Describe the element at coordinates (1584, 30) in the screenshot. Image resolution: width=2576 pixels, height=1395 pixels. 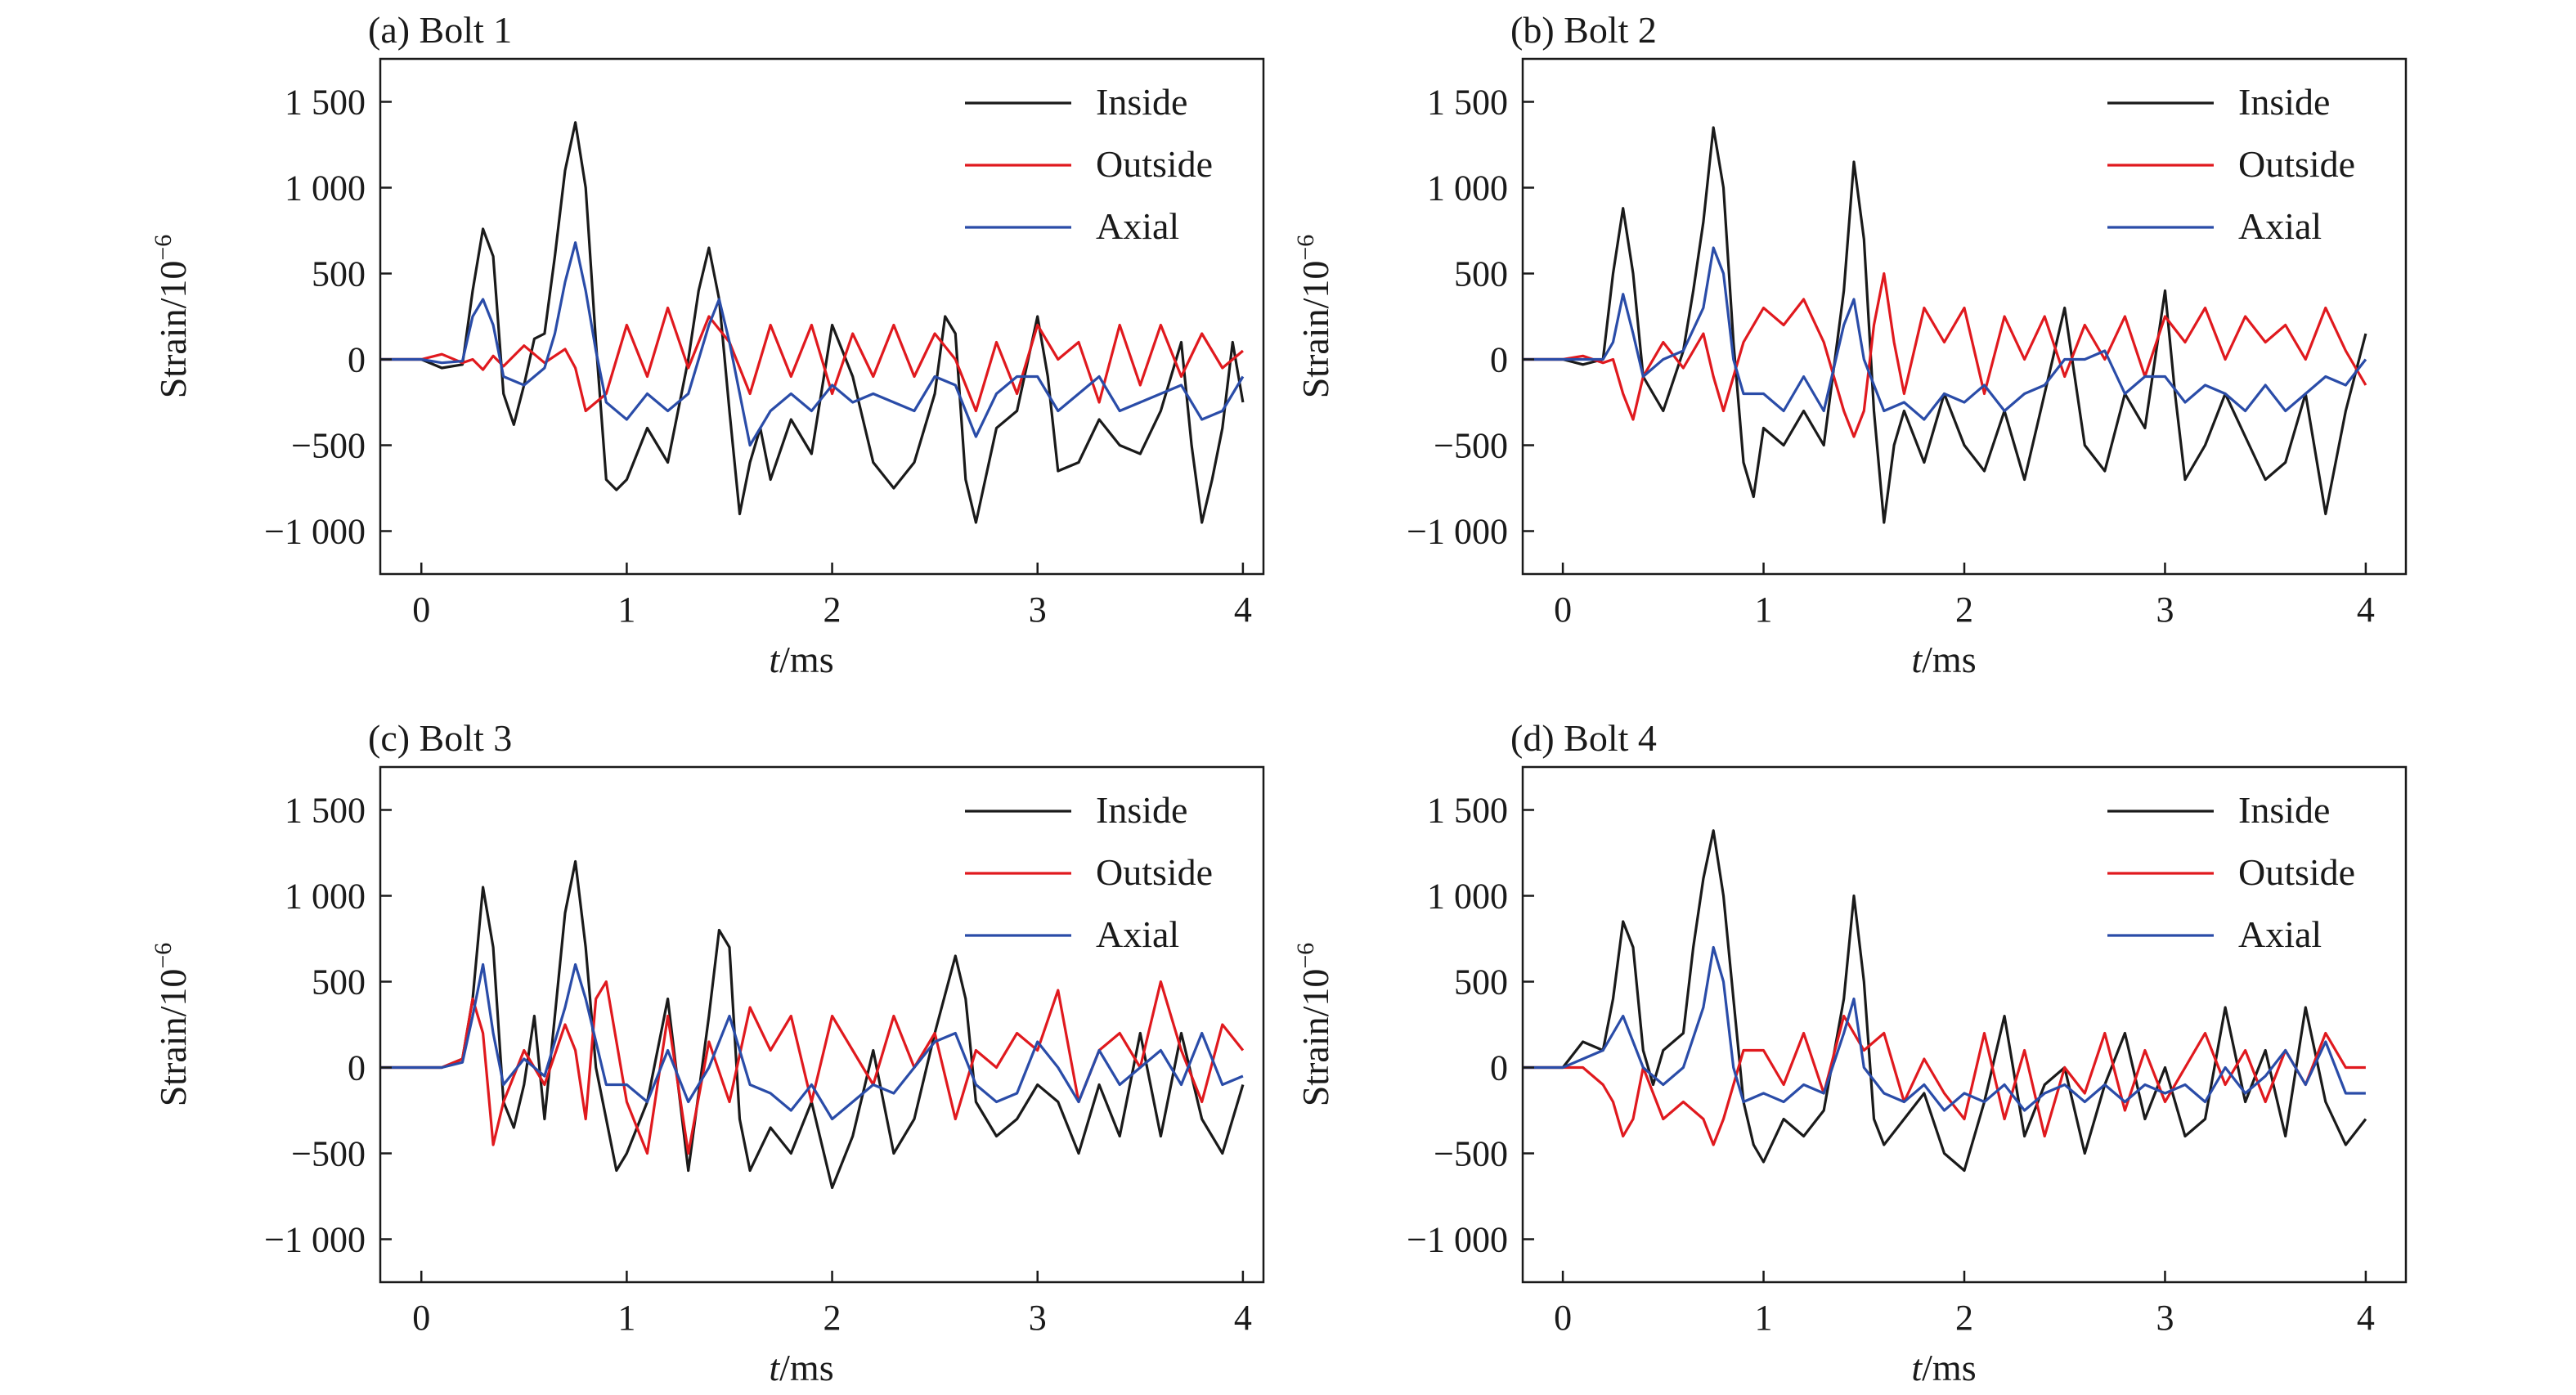
I see `panel-title: (b) Bolt 2` at that location.